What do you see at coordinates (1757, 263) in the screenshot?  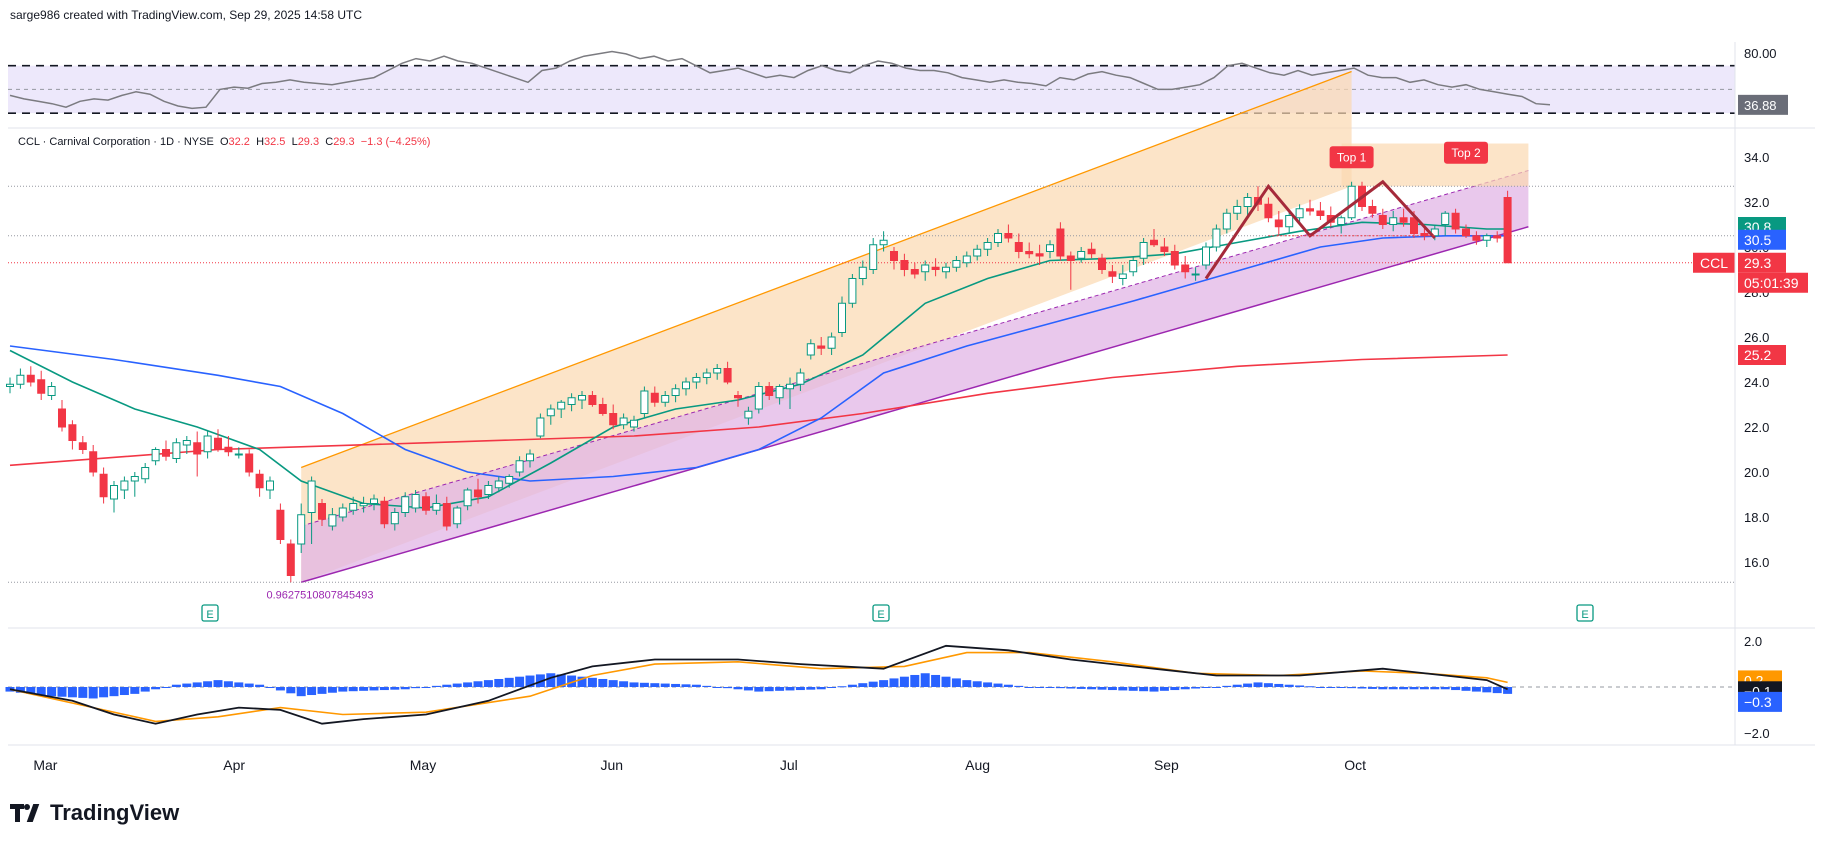 I see `price-badge-label: 29.3` at bounding box center [1757, 263].